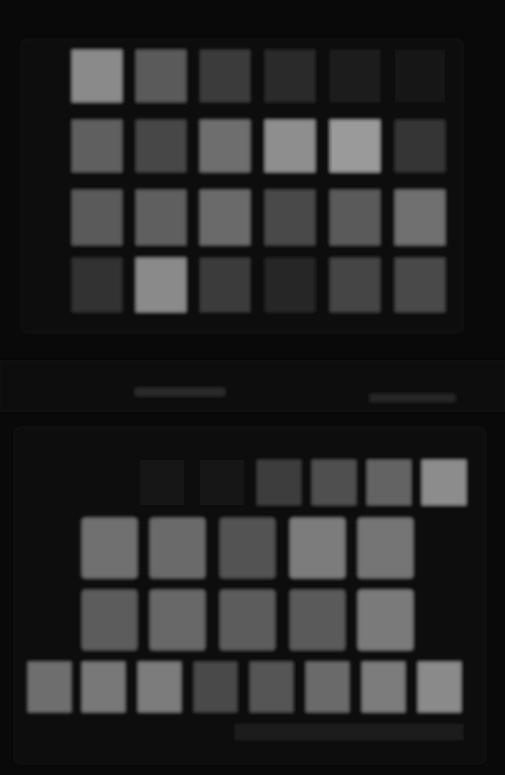 The image size is (505, 775). Describe the element at coordinates (349, 732) in the screenshot. I see `ruler` at that location.